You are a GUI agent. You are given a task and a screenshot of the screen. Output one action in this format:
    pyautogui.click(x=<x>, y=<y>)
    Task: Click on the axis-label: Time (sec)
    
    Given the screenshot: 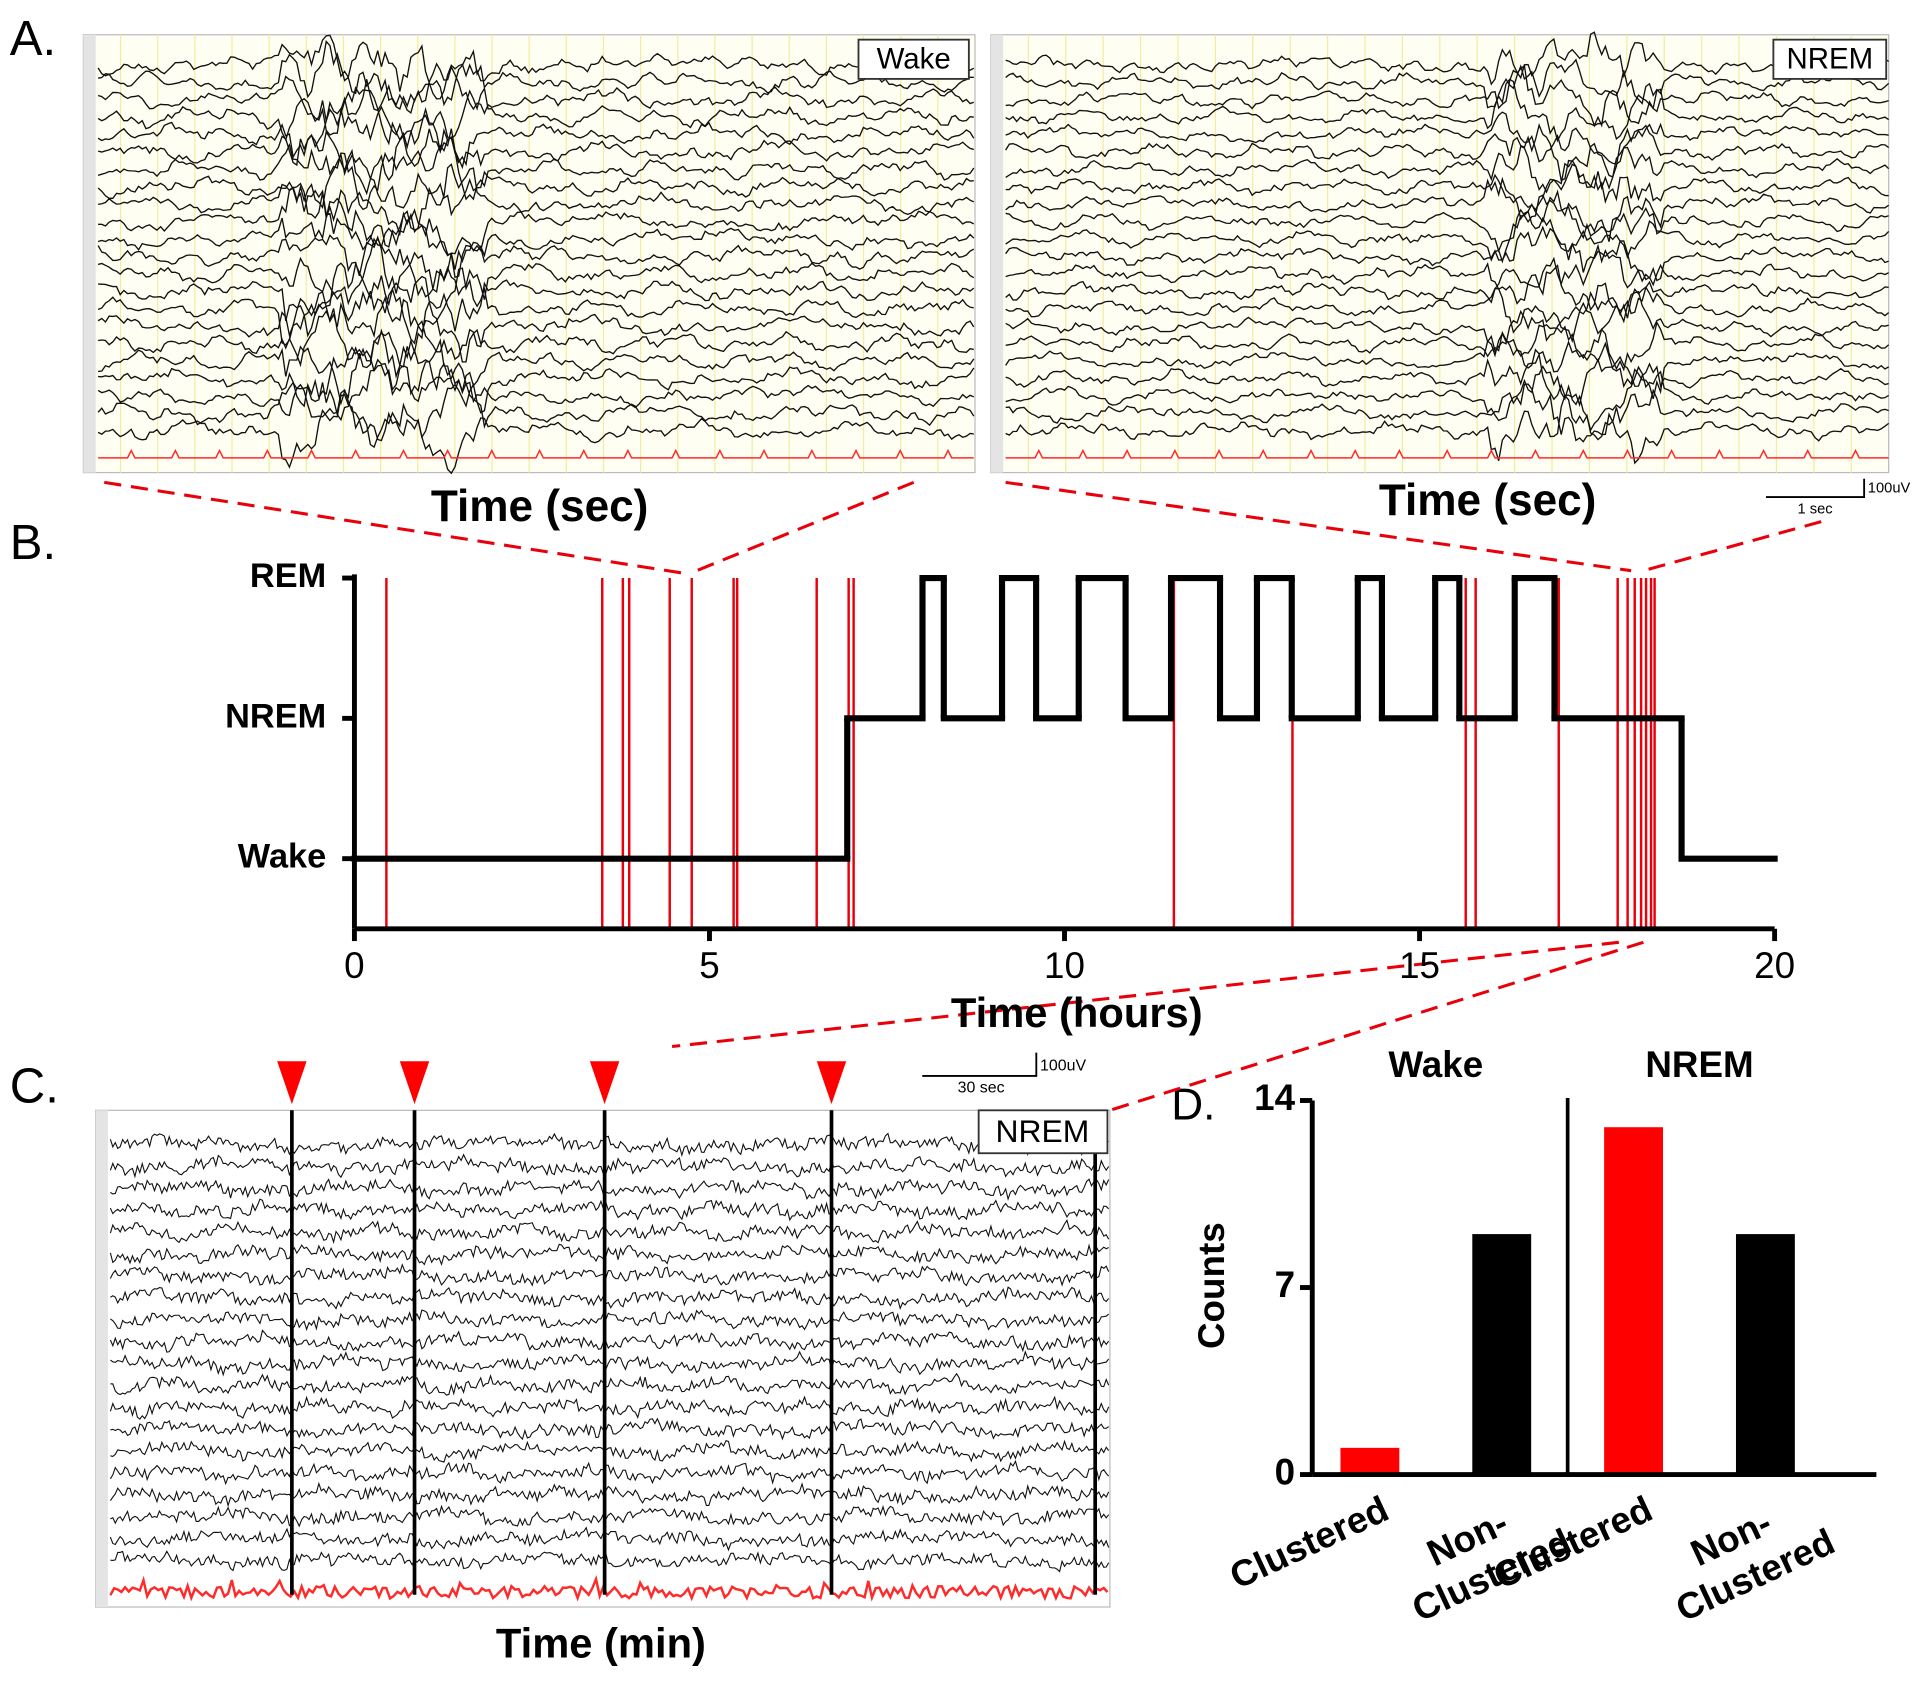 What is the action you would take?
    pyautogui.click(x=540, y=506)
    